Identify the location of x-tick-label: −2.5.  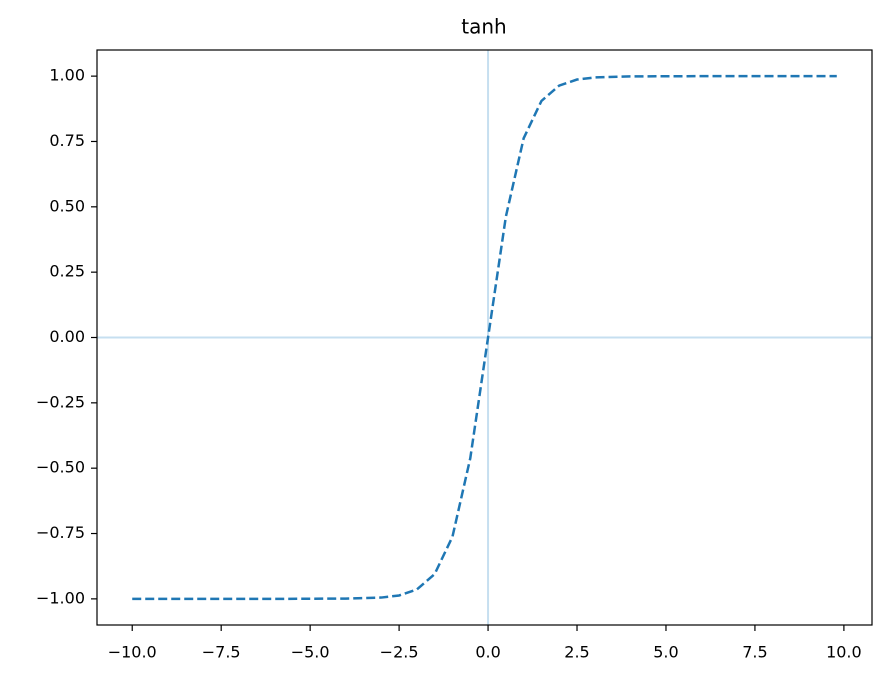
(399, 652).